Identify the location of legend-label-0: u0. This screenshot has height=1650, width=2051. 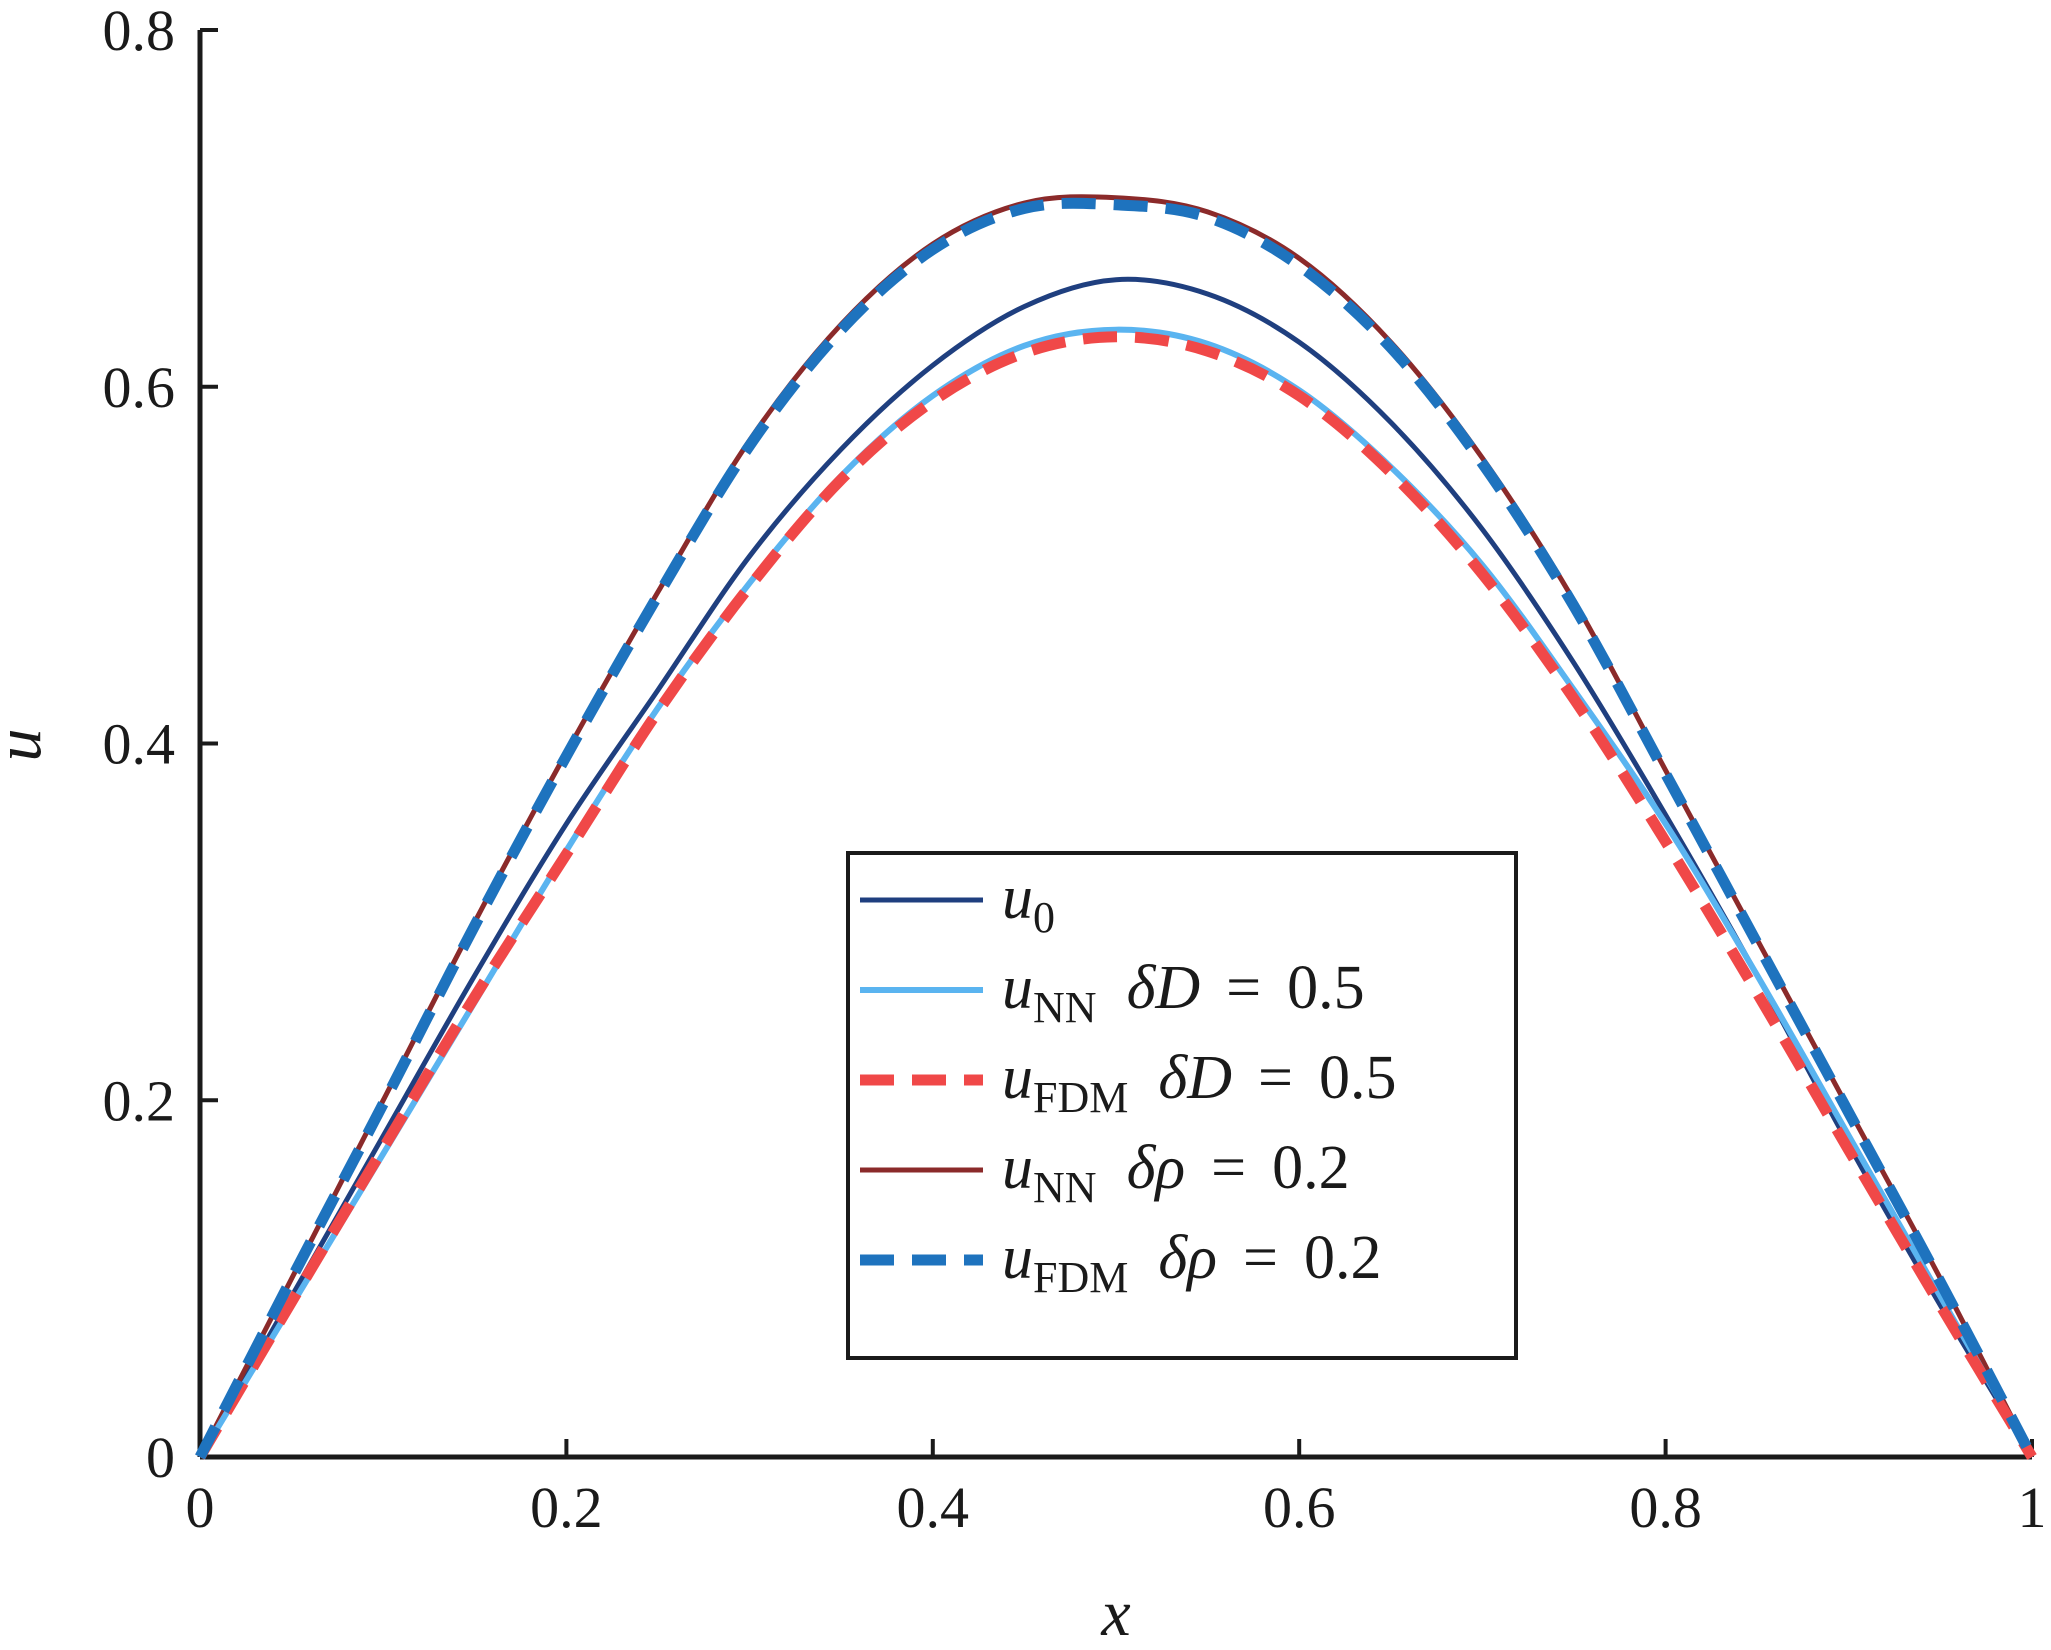
(1028, 903).